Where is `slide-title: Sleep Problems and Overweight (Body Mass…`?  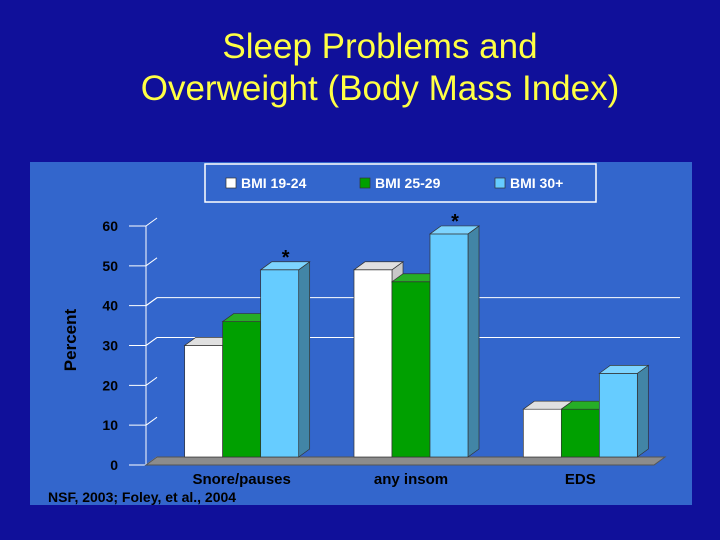
slide-title: Sleep Problems and Overweight (Body Mass… is located at coordinates (380, 68).